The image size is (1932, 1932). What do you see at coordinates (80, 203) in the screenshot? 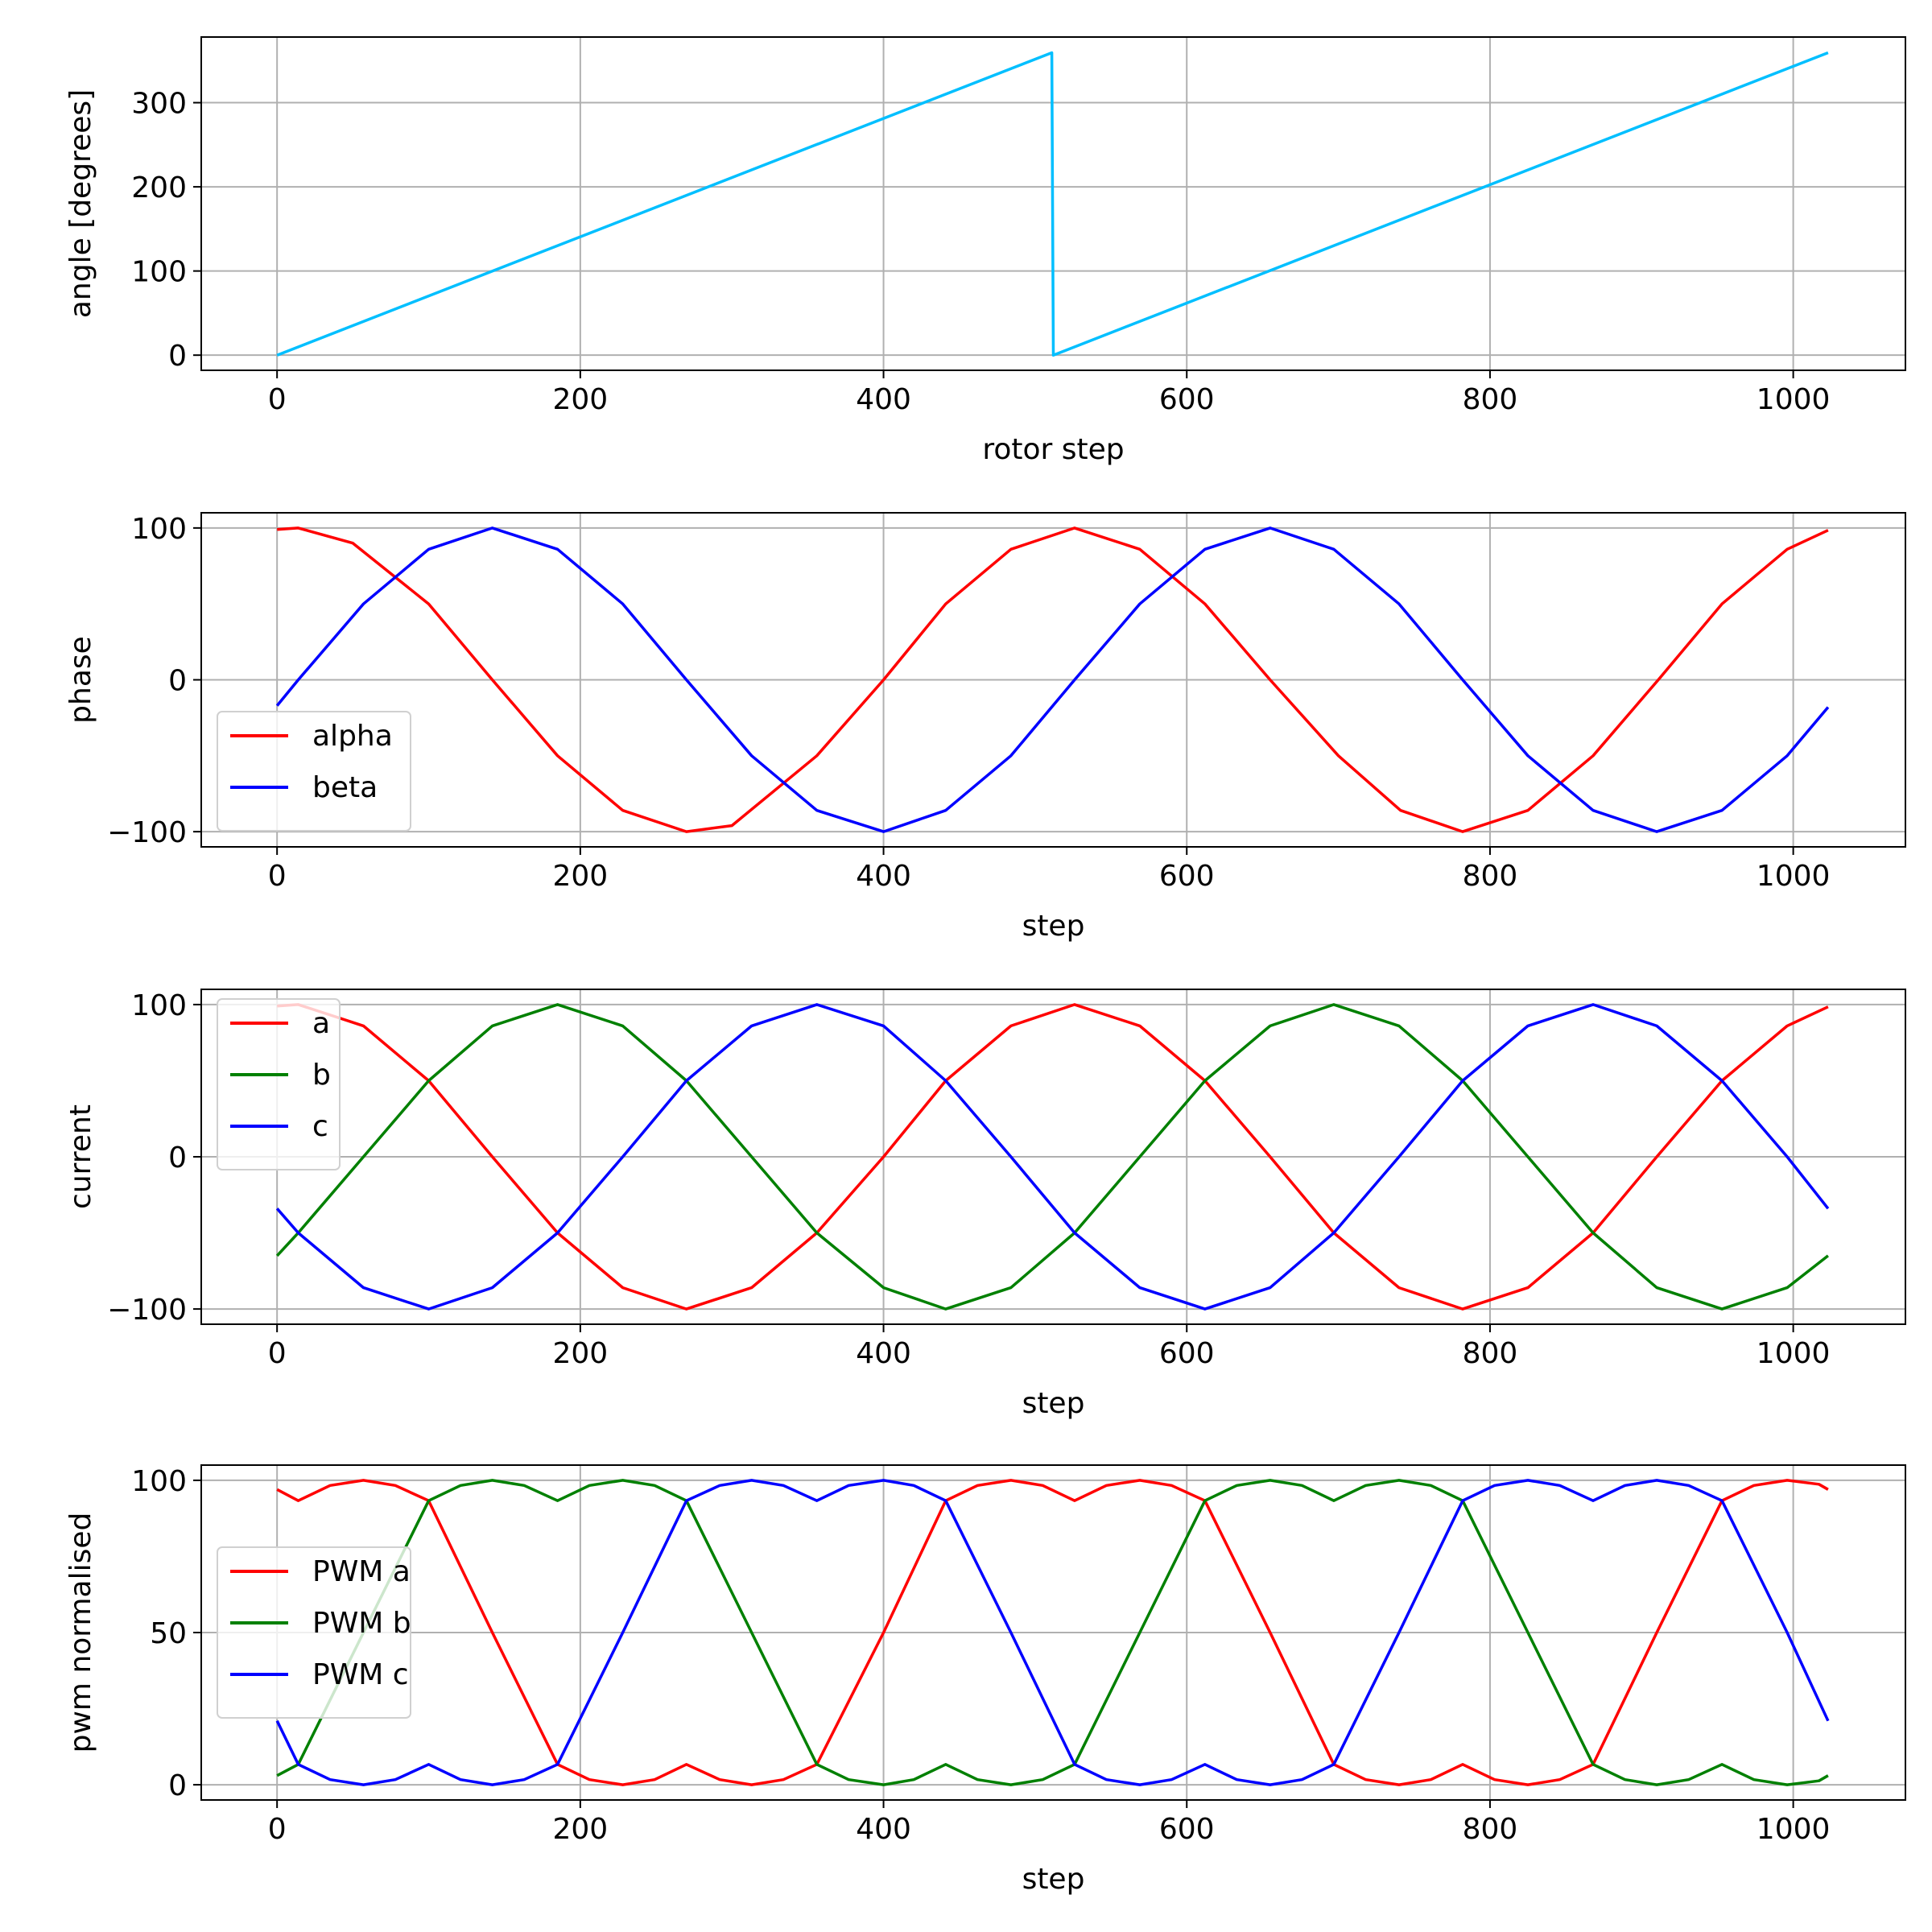
I see `y-axis-label: angle [degrees]` at bounding box center [80, 203].